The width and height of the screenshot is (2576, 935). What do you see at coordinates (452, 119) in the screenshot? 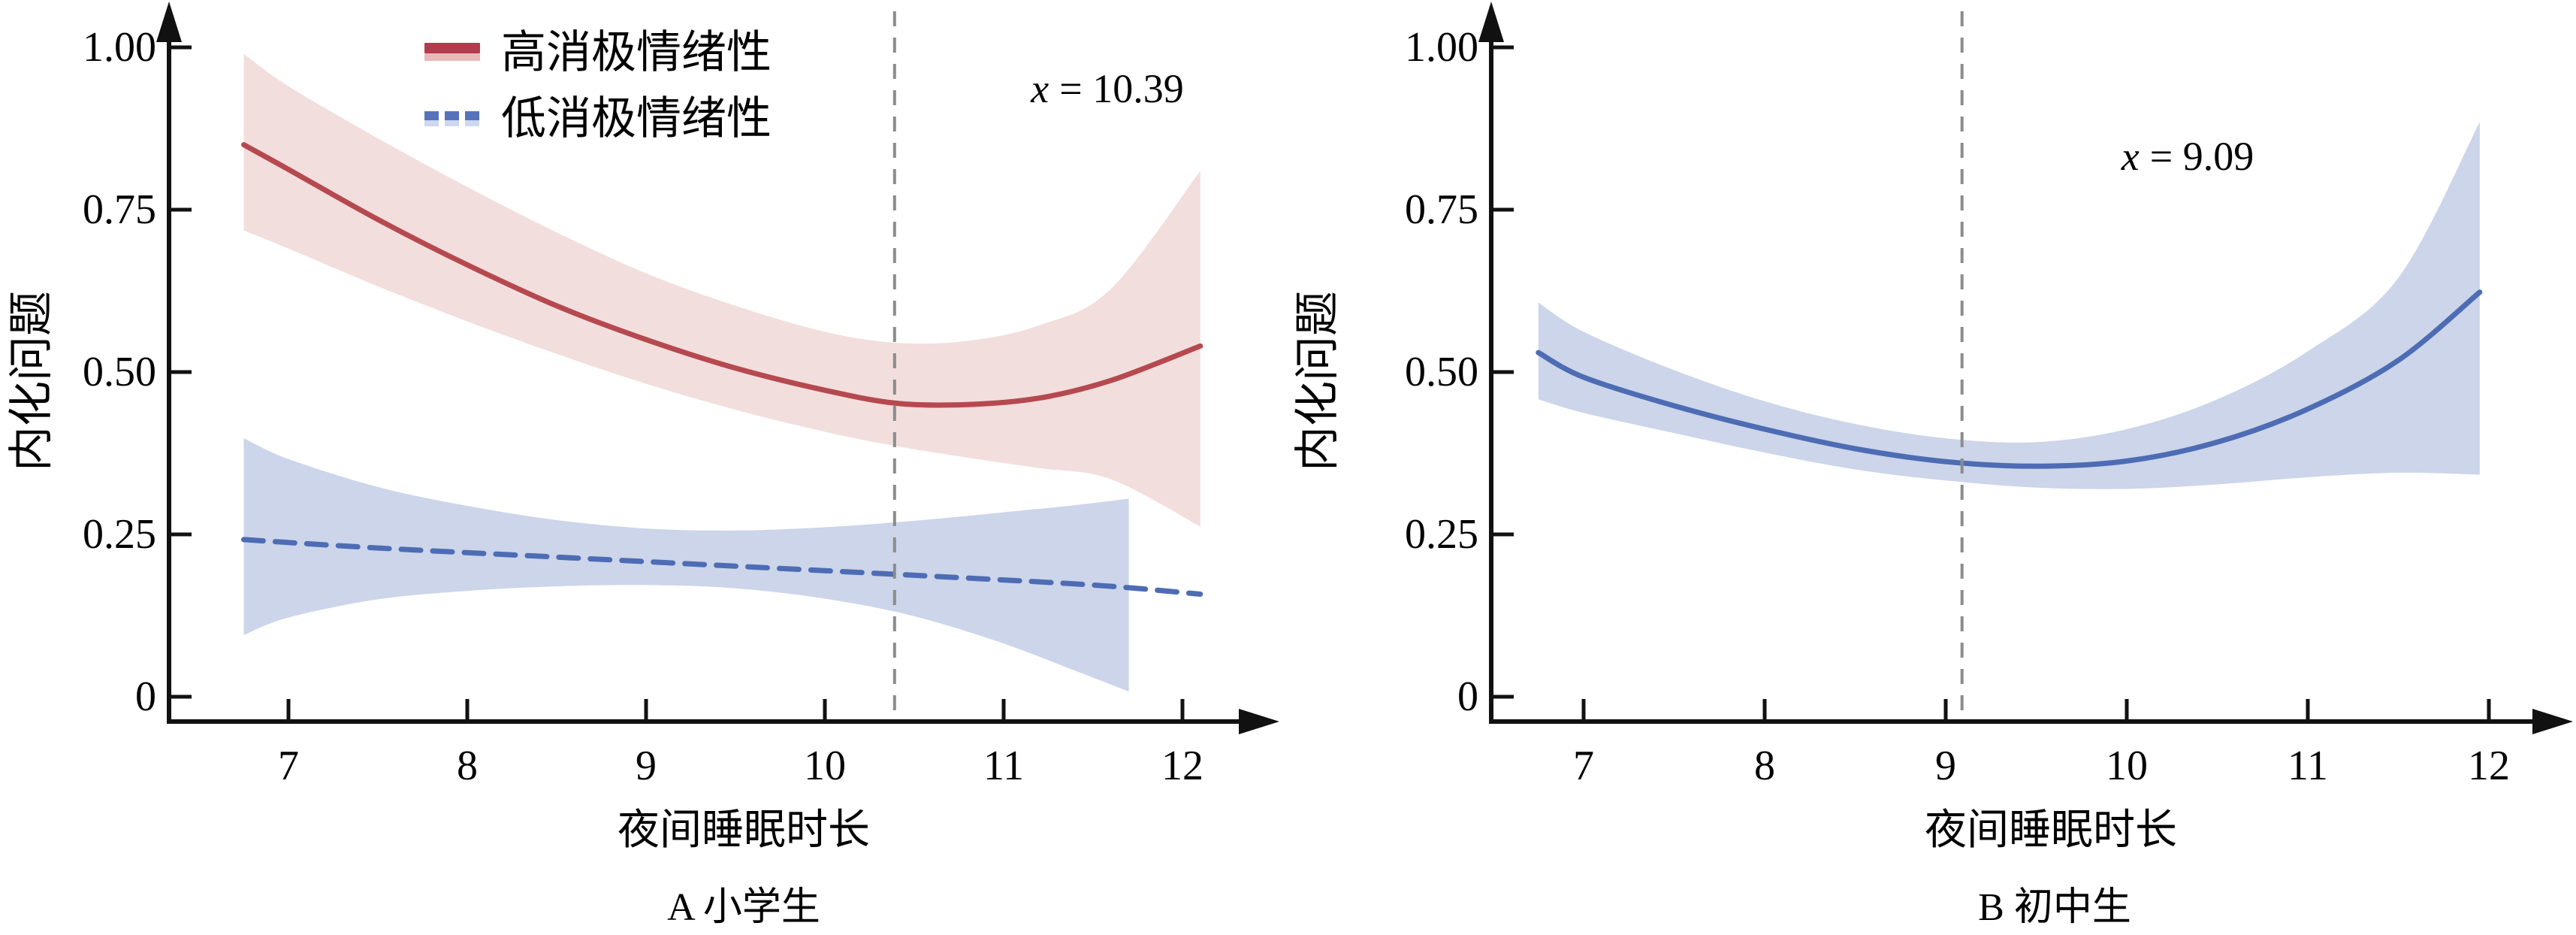
I see `dashed-line-swatch-icon` at bounding box center [452, 119].